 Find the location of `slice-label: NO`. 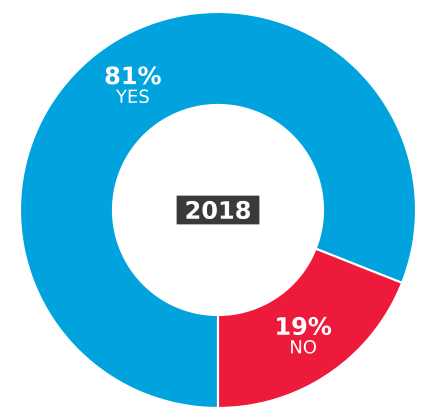

slice-label: NO is located at coordinates (303, 347).